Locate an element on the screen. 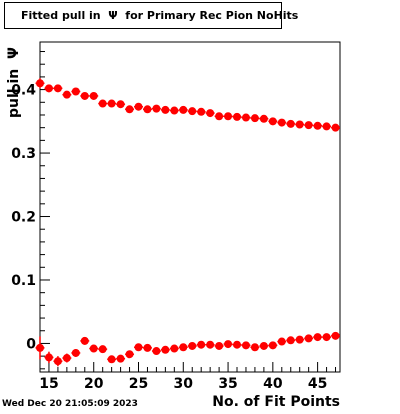  x-tick-label: 30 is located at coordinates (184, 384).